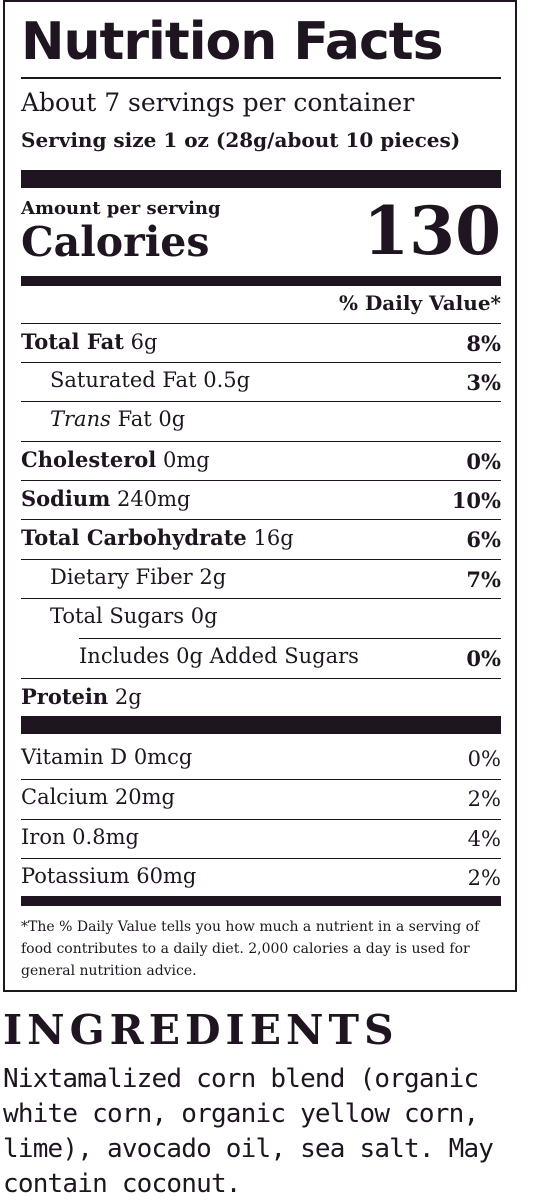 Image resolution: width=554 pixels, height=1204 pixels. Describe the element at coordinates (261, 500) in the screenshot. I see `nutrient-row-sodium: Sodium 240mg 10%` at that location.